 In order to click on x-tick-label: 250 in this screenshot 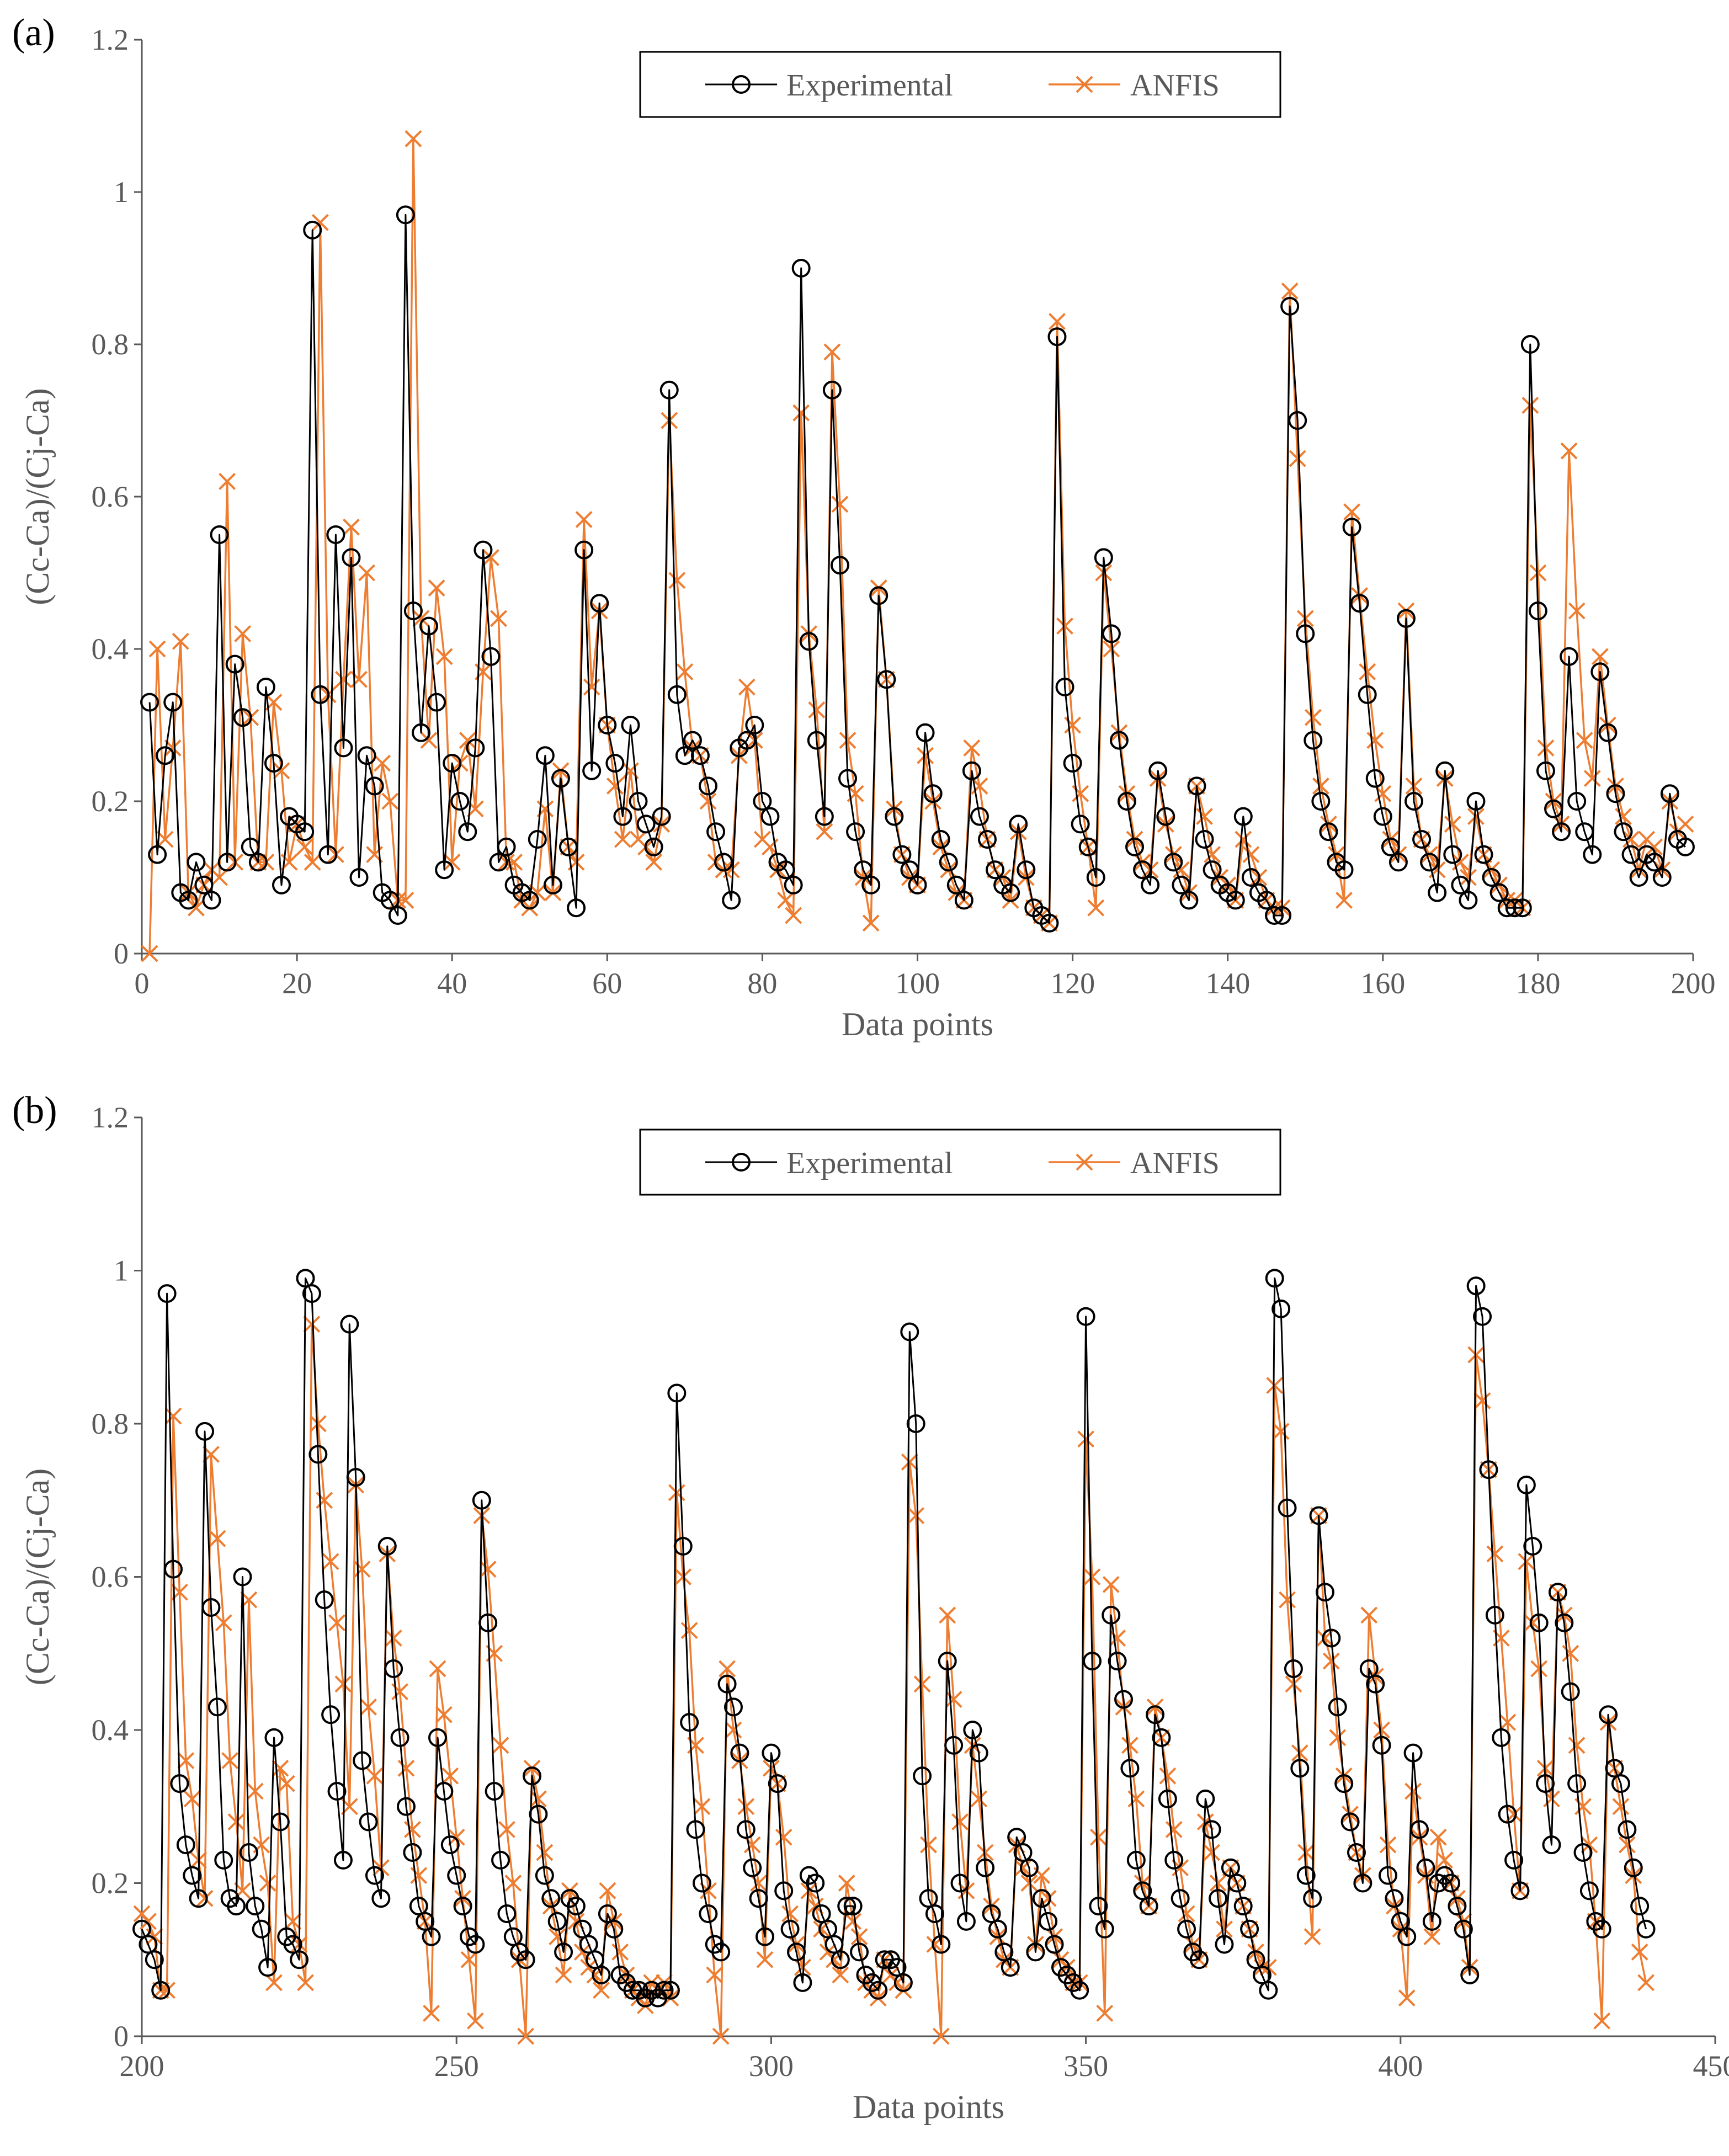, I will do `click(456, 2066)`.